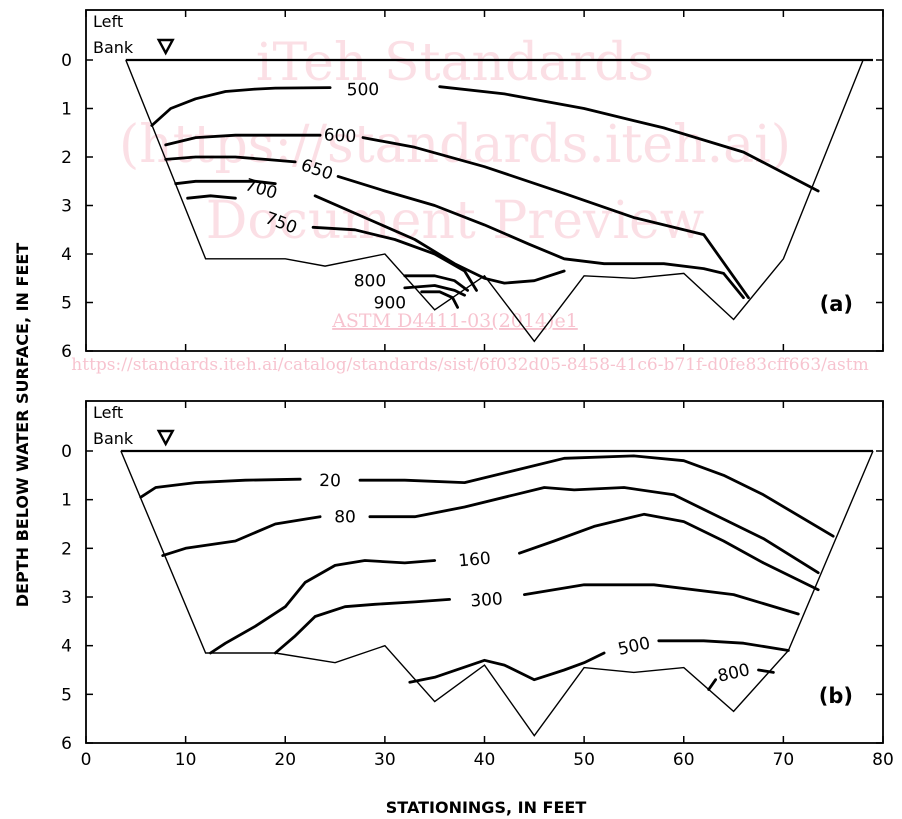 This screenshot has width=902, height=819. What do you see at coordinates (486, 807) in the screenshot?
I see `x-axis-title: STATIONINGS, IN FEET` at bounding box center [486, 807].